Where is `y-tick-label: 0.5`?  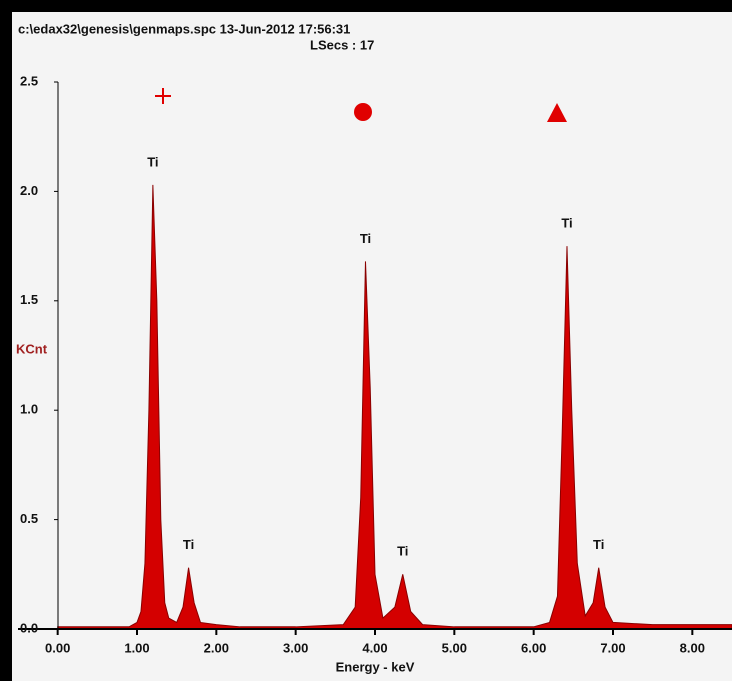
y-tick-label: 0.5 is located at coordinates (29, 518).